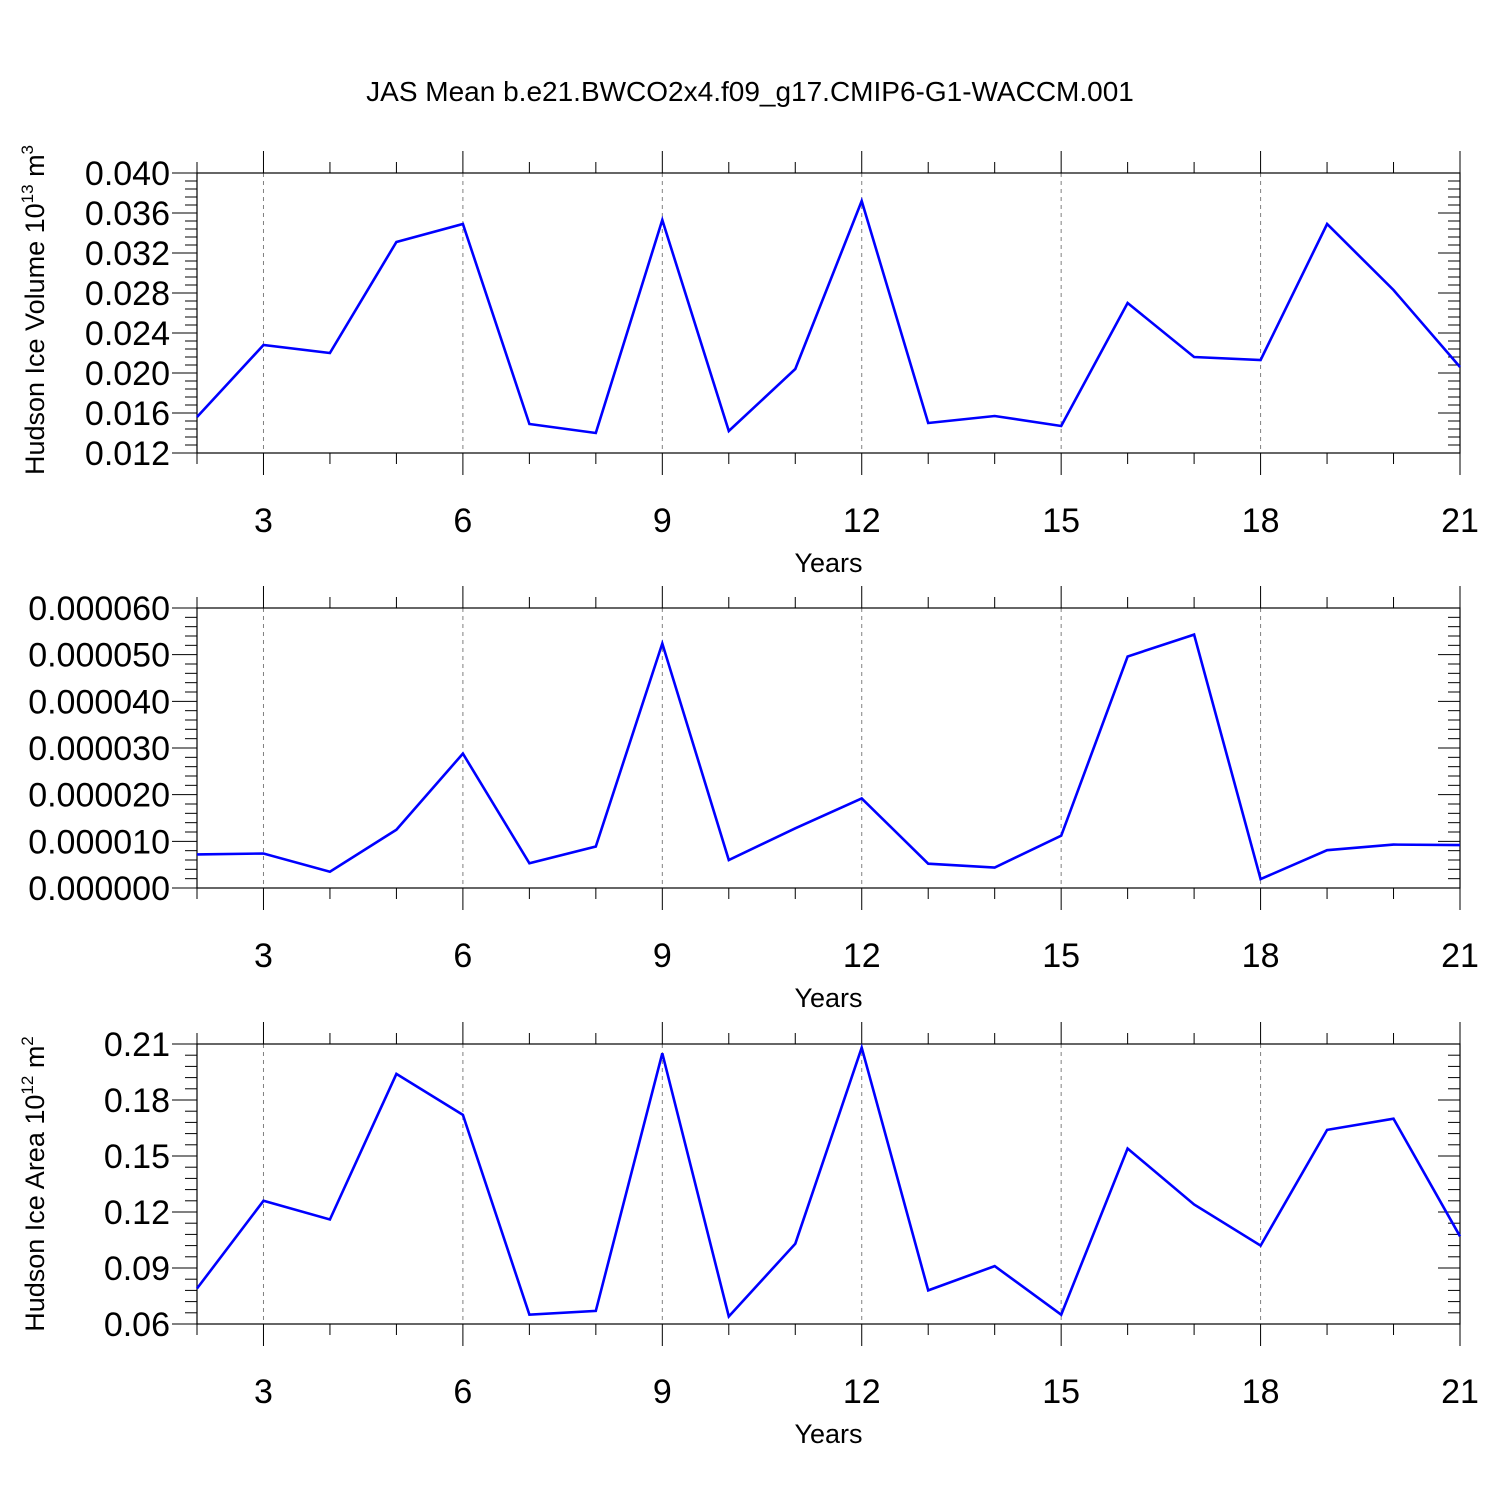  What do you see at coordinates (137, 1213) in the screenshot?
I see `y-tick-label: 0.12` at bounding box center [137, 1213].